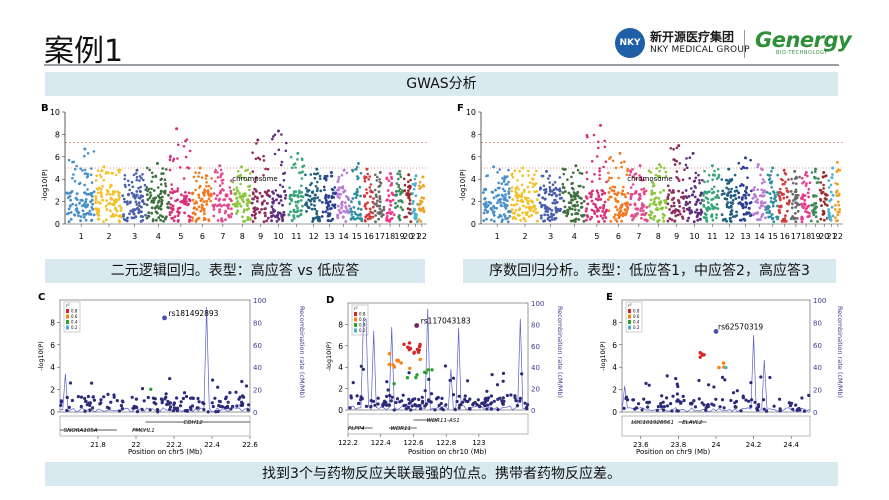 Image resolution: width=889 pixels, height=500 pixels. What do you see at coordinates (657, 193) in the screenshot?
I see `chromosome-8-points` at bounding box center [657, 193].